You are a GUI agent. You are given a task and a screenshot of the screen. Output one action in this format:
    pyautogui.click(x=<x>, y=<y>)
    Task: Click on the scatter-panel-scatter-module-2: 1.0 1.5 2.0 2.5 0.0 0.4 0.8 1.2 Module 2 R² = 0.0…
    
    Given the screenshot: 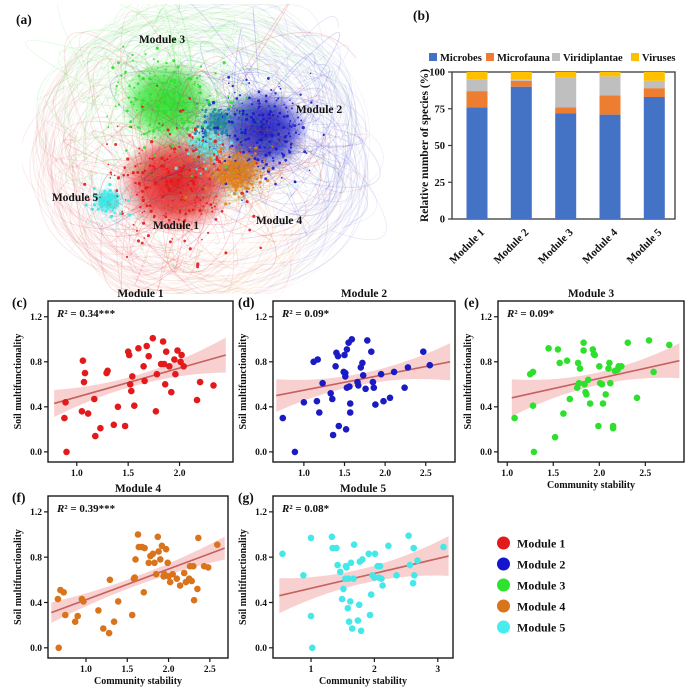 What is the action you would take?
    pyautogui.click(x=347, y=383)
    